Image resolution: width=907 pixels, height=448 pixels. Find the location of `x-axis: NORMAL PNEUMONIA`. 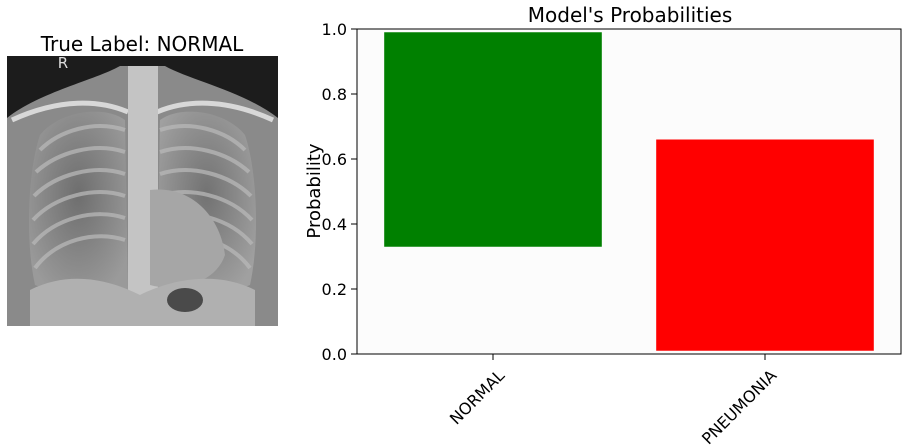

x-axis: NORMAL PNEUMONIA is located at coordinates (613, 401).